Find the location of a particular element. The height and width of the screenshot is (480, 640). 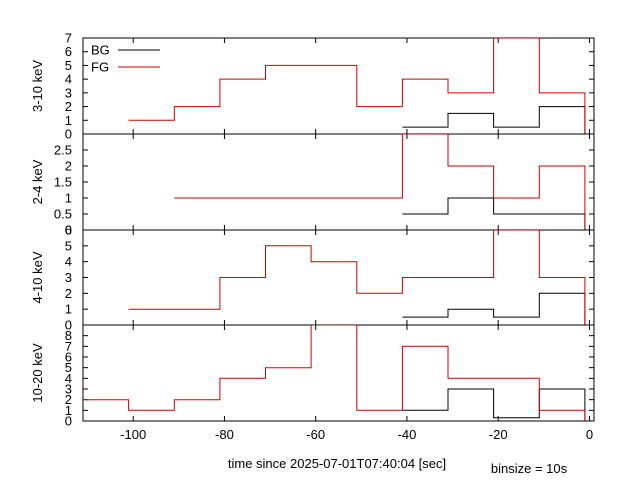

y-tick-label: 2.5 is located at coordinates (63, 150).